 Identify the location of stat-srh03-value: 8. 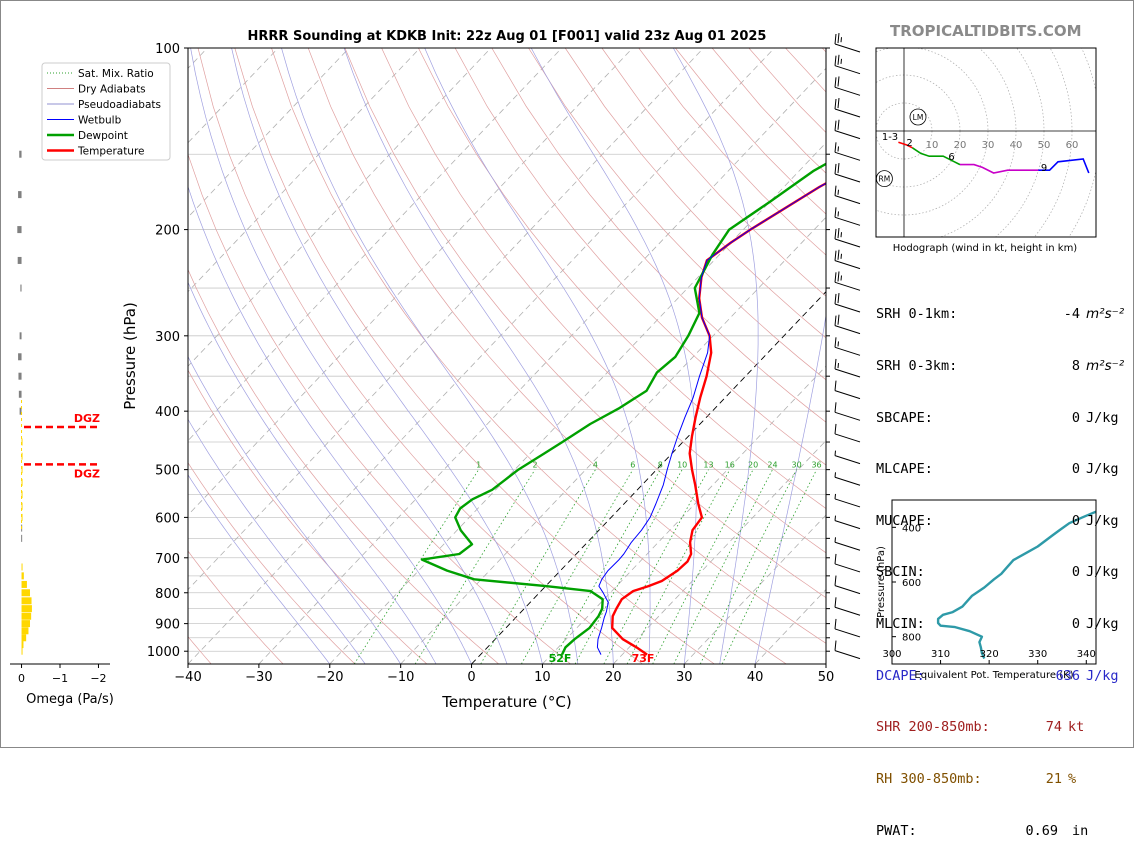
(1041, 366).